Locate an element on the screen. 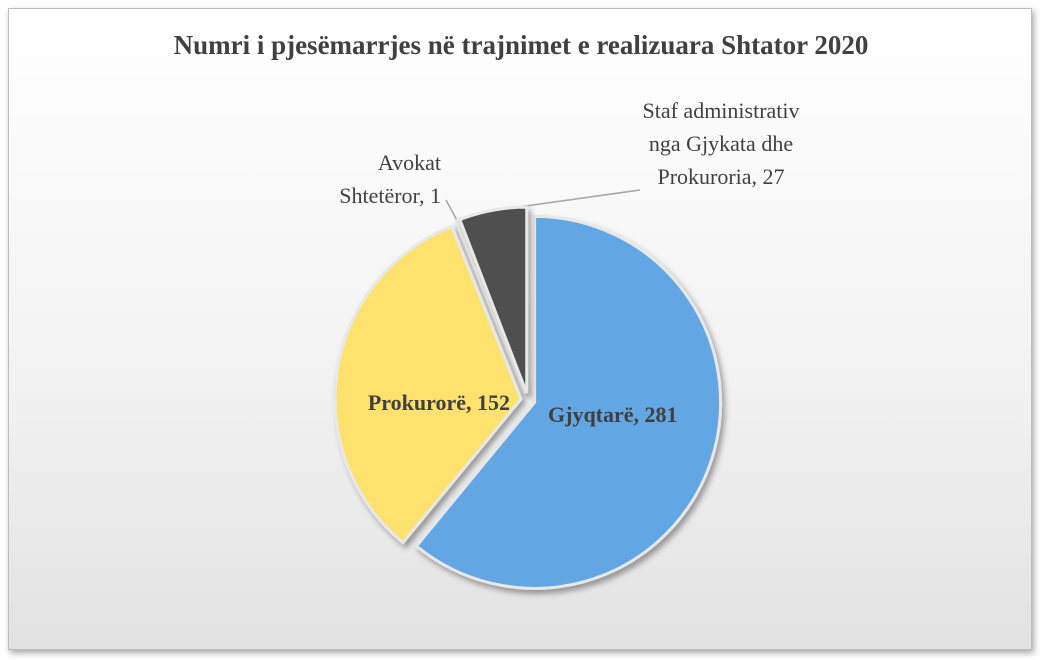 The width and height of the screenshot is (1042, 660). data-label: Gjyqtarë, 281 is located at coordinates (613, 414).